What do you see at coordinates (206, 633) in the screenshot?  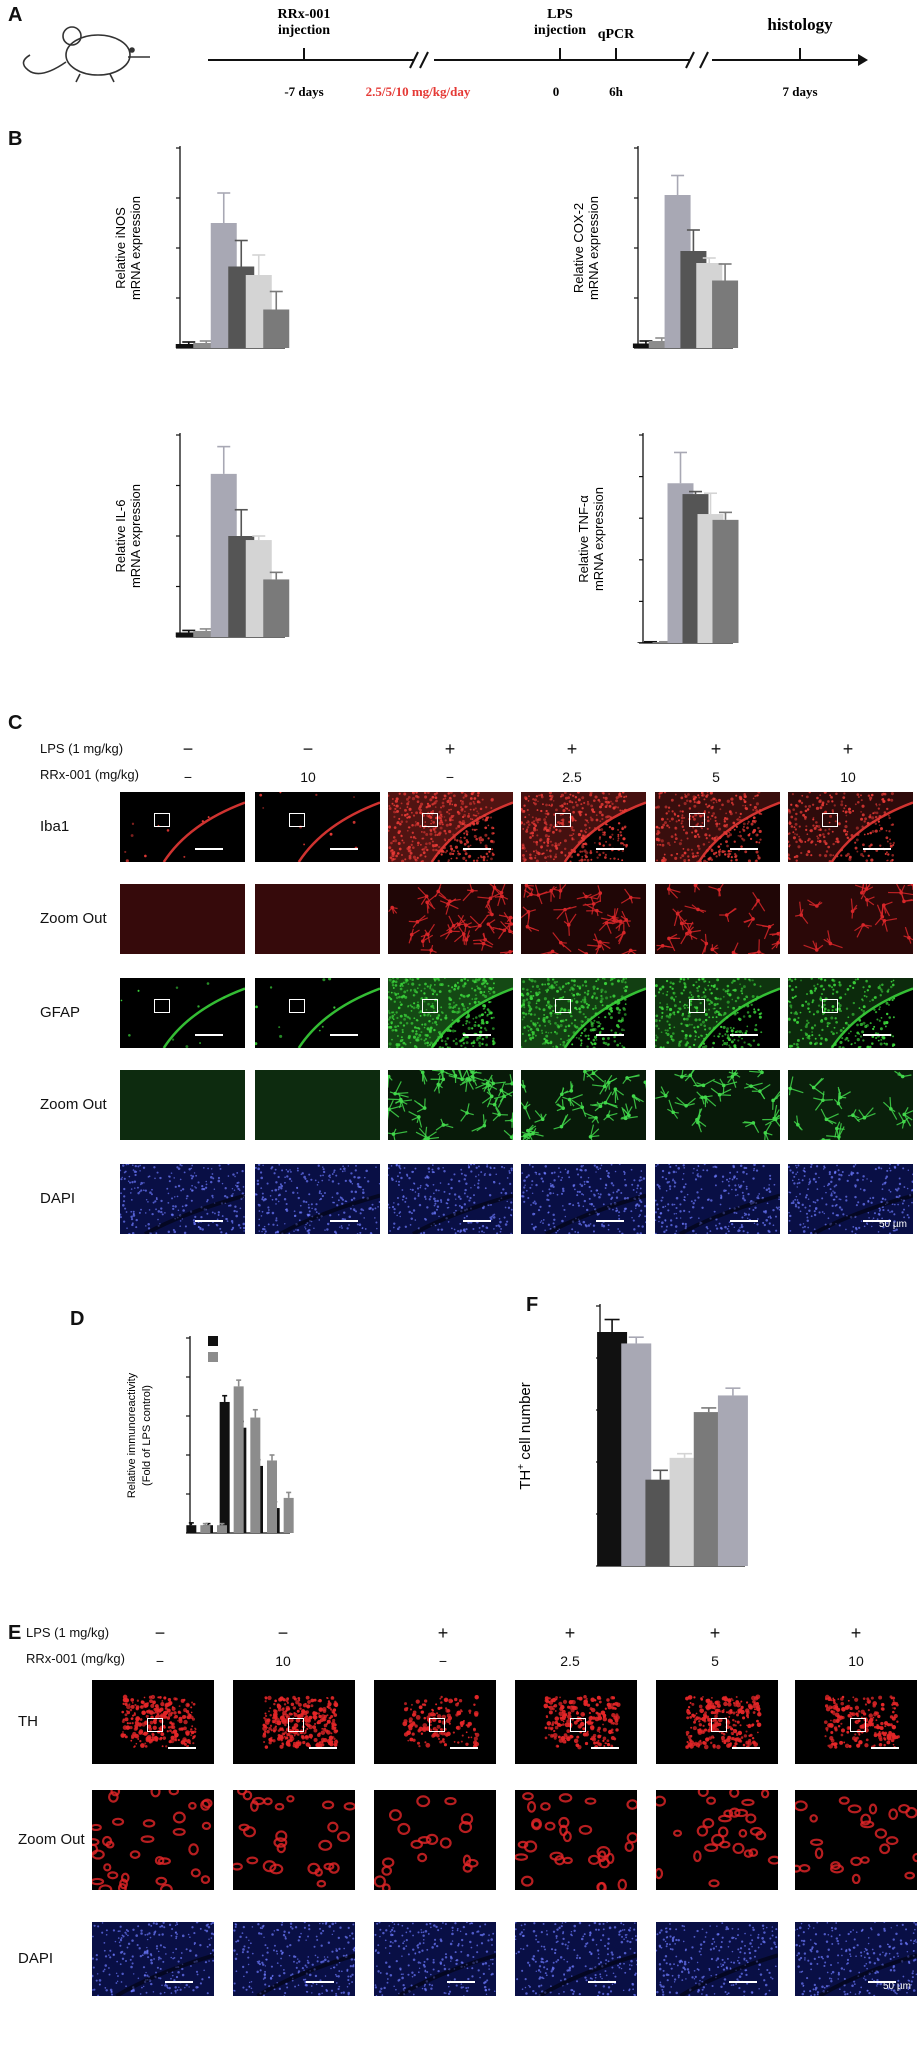 I see `bar` at bounding box center [206, 633].